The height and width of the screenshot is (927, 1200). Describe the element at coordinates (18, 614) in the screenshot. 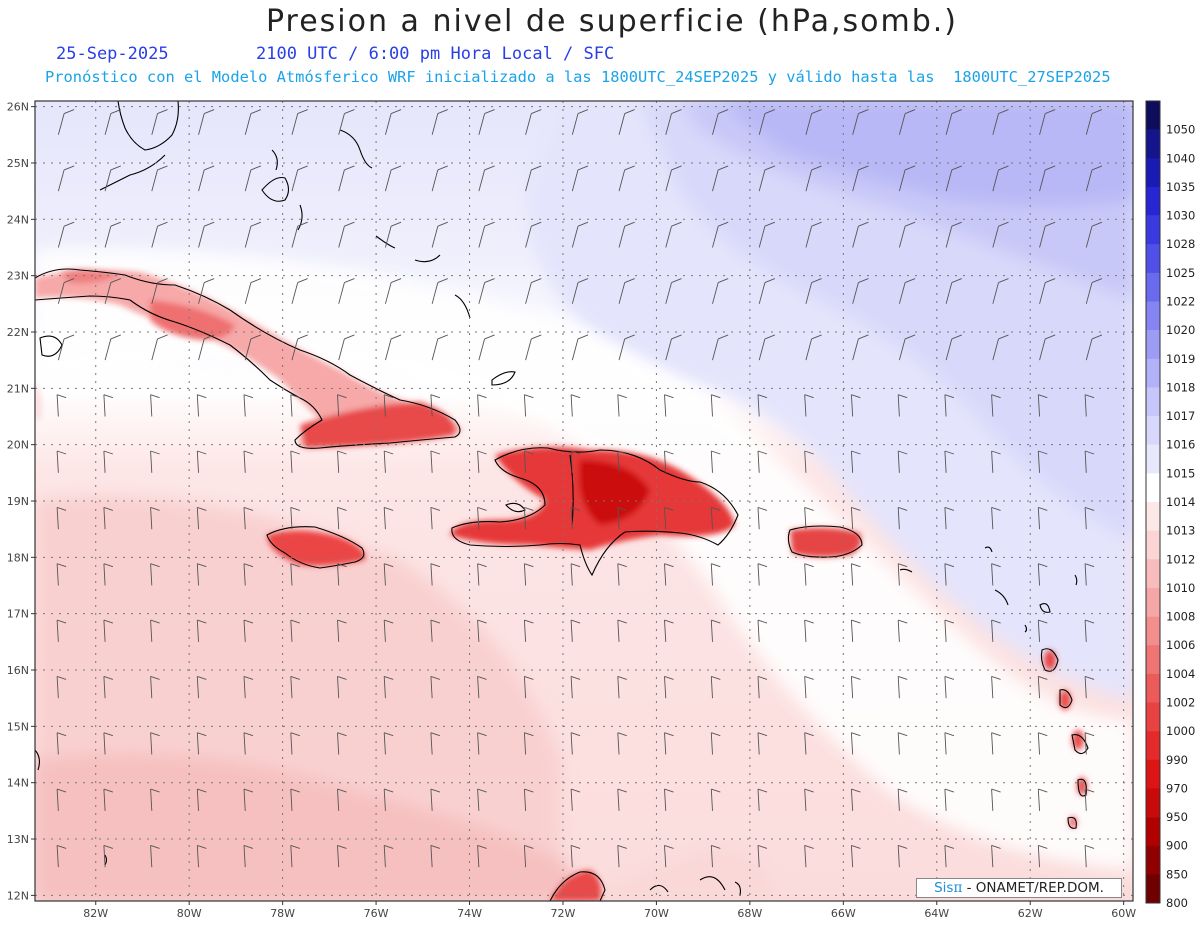

I see `lat-label: 17N` at that location.